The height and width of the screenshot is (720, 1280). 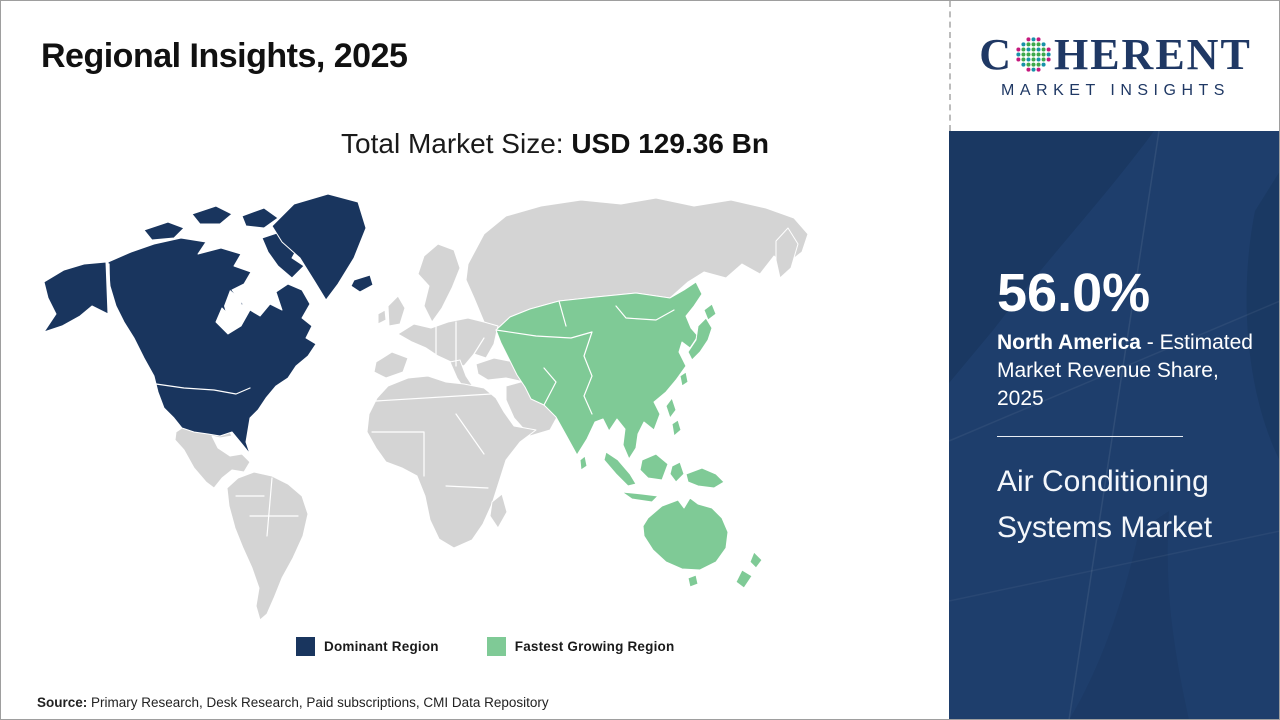 What do you see at coordinates (1105, 504) in the screenshot?
I see `market-name: Air Conditioning Systems Market` at bounding box center [1105, 504].